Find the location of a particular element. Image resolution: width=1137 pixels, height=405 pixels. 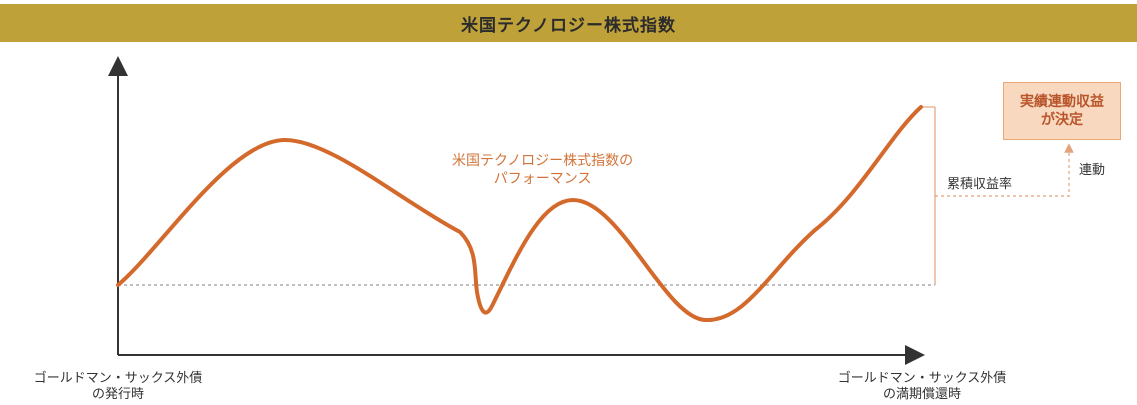

x-label-start-line1: ゴールドマン・サックス外債 is located at coordinates (118, 378).